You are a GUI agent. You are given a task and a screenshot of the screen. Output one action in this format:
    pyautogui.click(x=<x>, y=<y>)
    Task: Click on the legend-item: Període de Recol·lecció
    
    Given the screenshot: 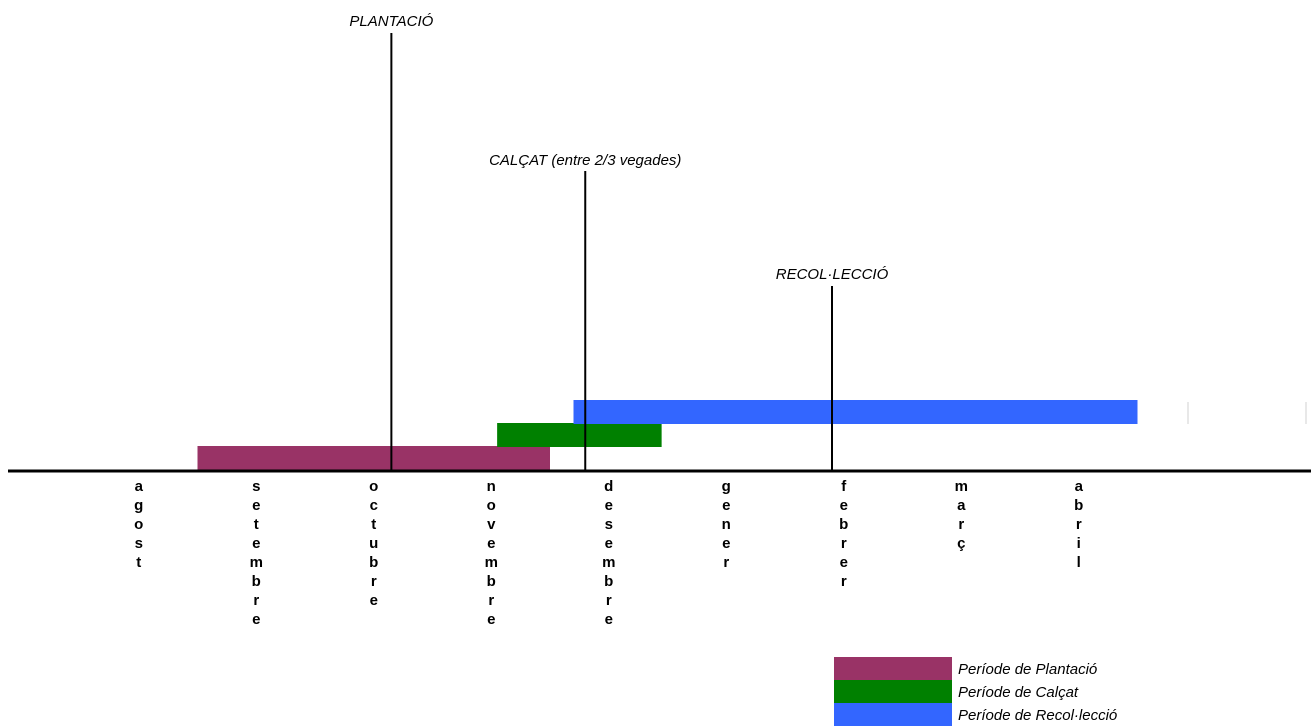 What is the action you would take?
    pyautogui.click(x=975, y=714)
    